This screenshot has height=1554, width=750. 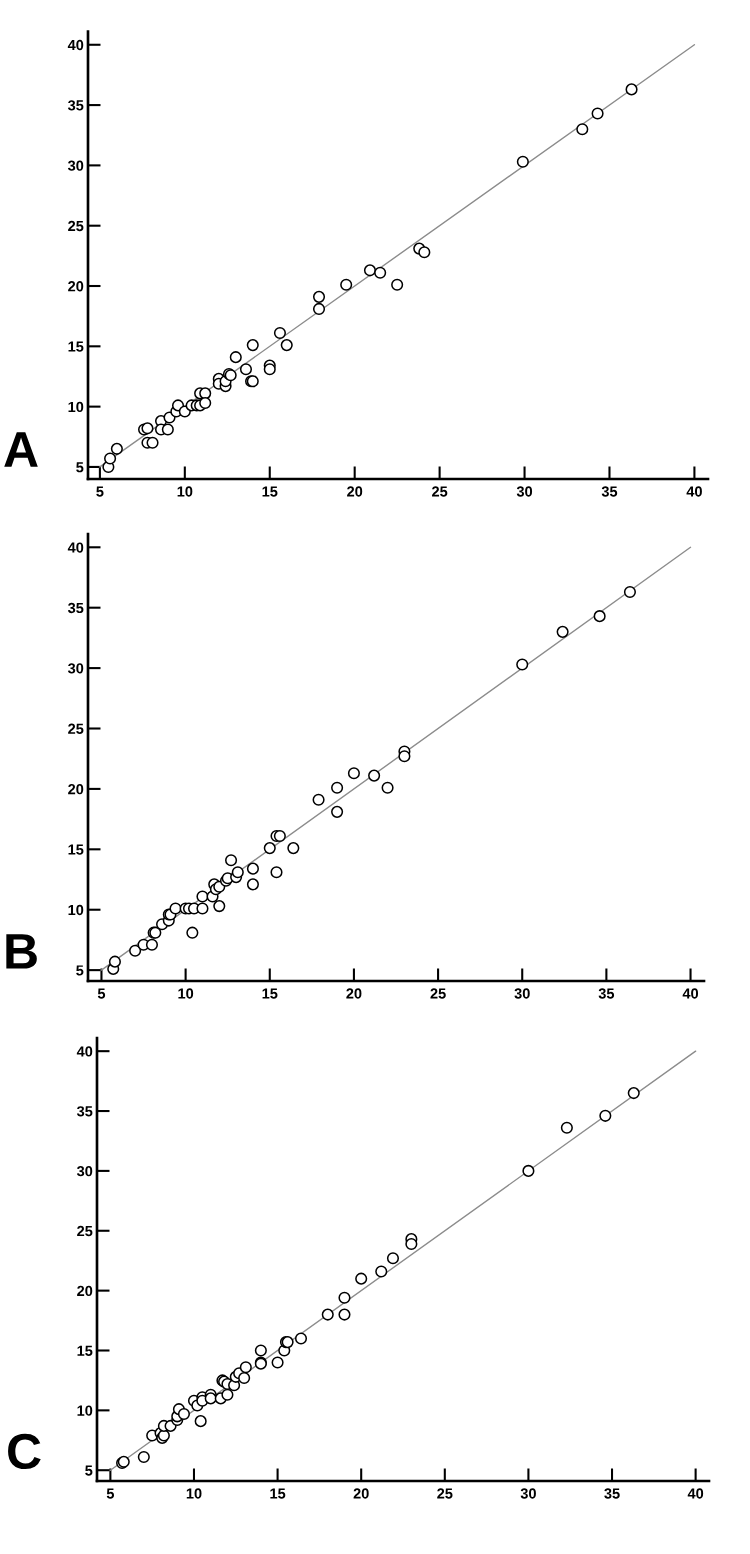 I want to click on text: A, so click(x=21, y=449).